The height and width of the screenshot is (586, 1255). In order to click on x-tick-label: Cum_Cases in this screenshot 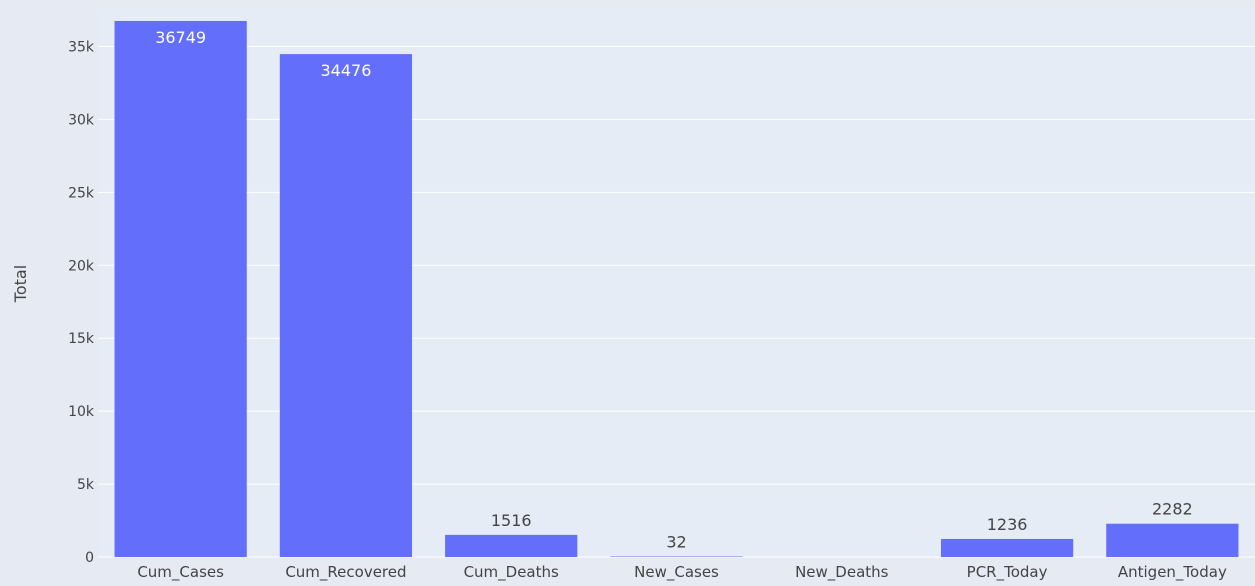, I will do `click(180, 572)`.